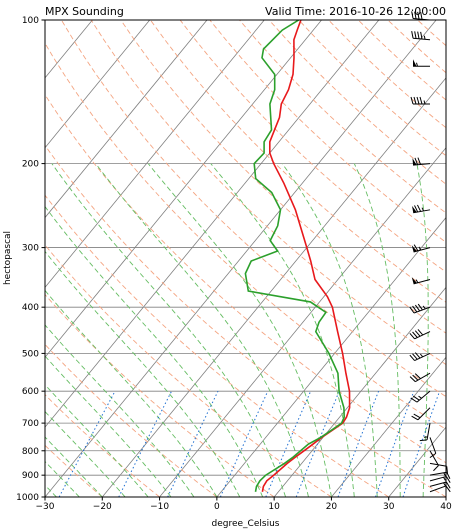 The width and height of the screenshot is (474, 532). What do you see at coordinates (30, 476) in the screenshot?
I see `y-tick-label: 900` at bounding box center [30, 476].